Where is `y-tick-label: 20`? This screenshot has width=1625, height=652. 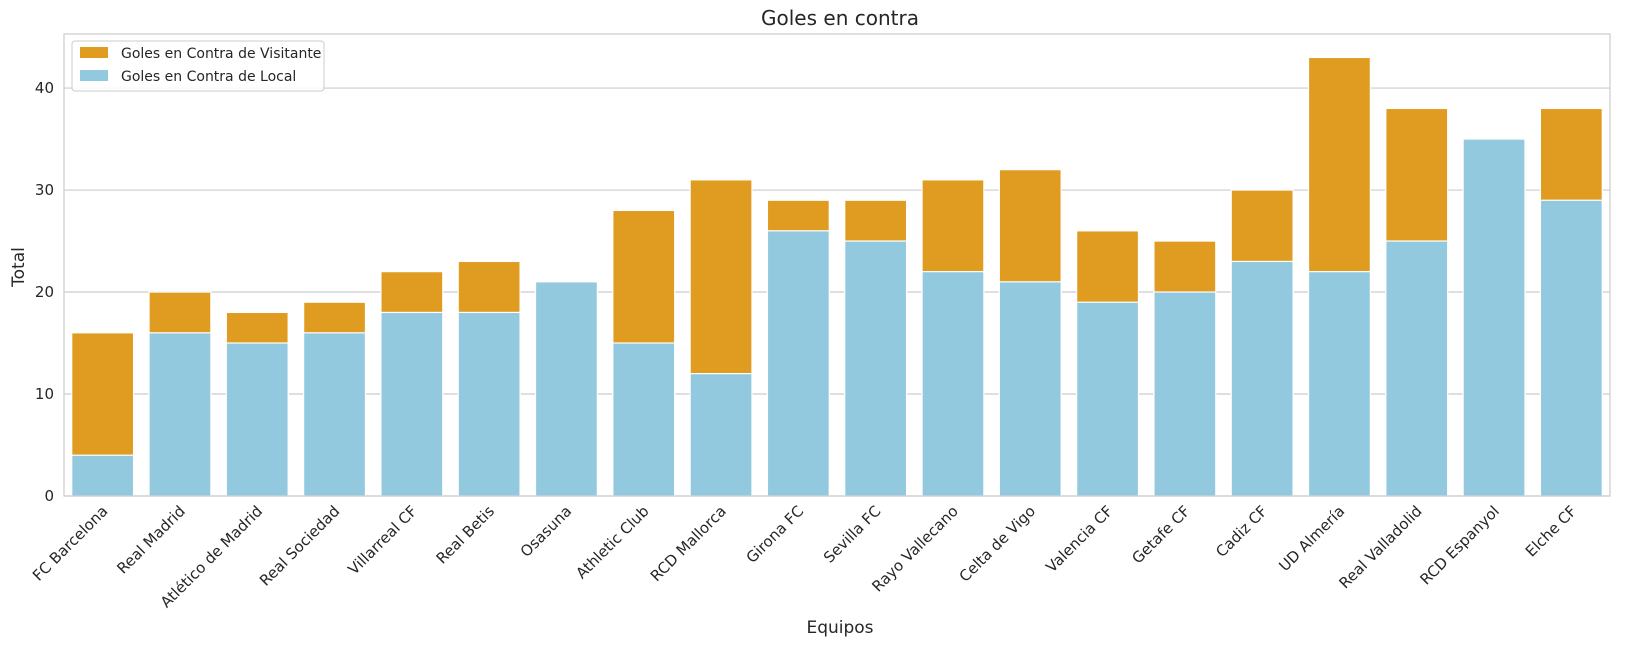
y-tick-label: 20 is located at coordinates (44, 292).